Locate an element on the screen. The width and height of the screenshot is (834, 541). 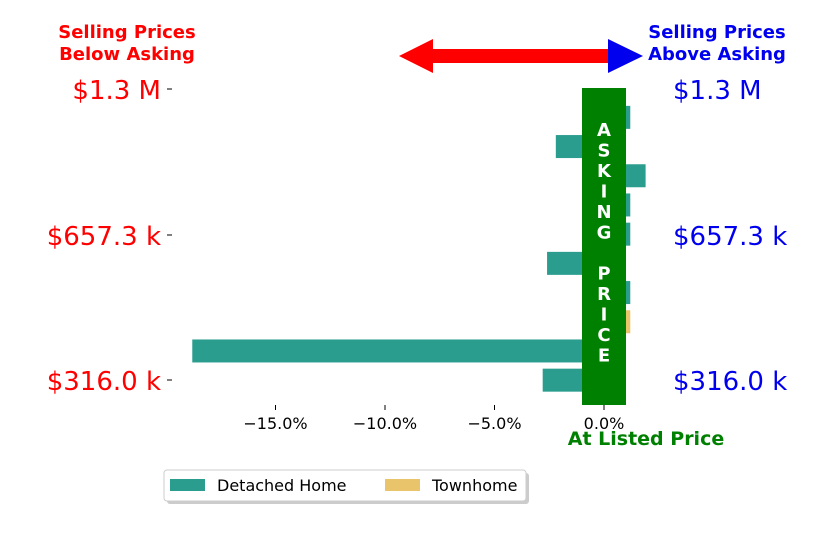
band-letter-3: I is located at coordinates (604, 192).